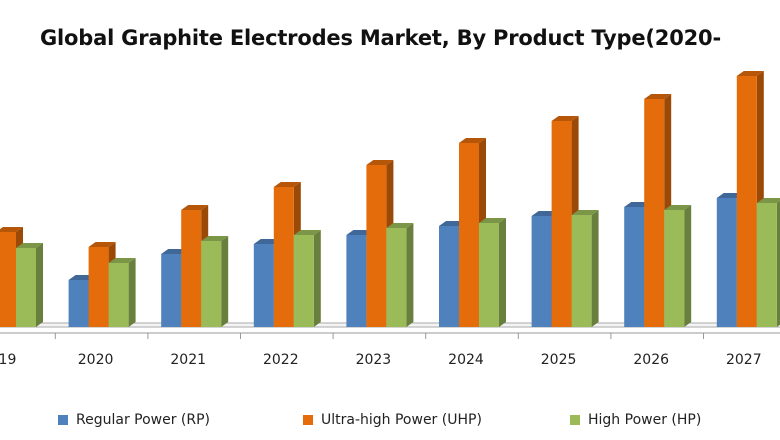 The image size is (780, 440). I want to click on x-tick-label: 2022, so click(281, 360).